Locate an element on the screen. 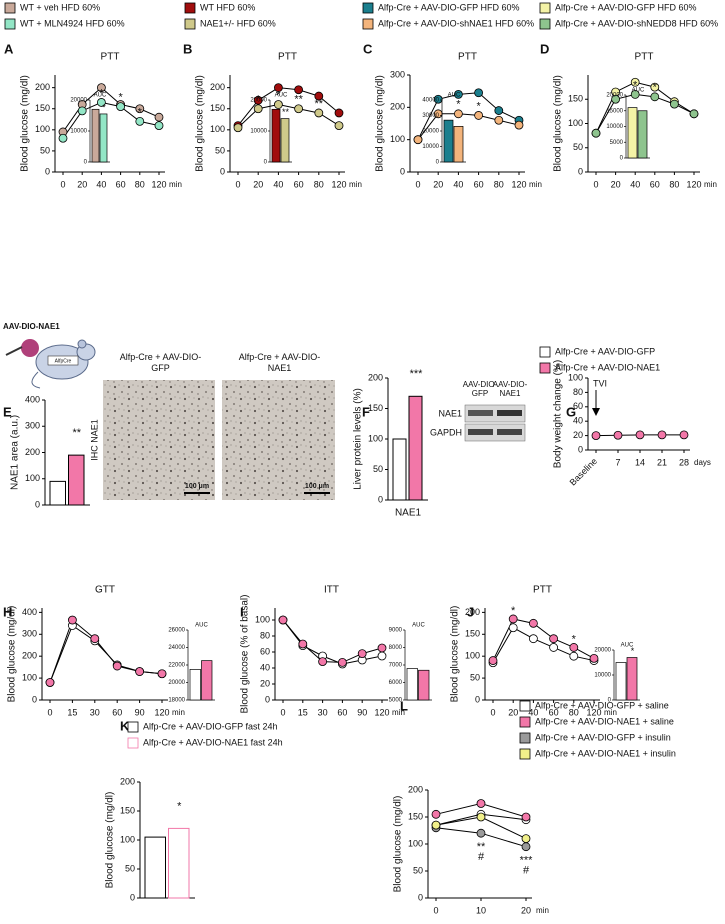 The width and height of the screenshot is (725, 924). panel-letter: D is located at coordinates (544, 48).